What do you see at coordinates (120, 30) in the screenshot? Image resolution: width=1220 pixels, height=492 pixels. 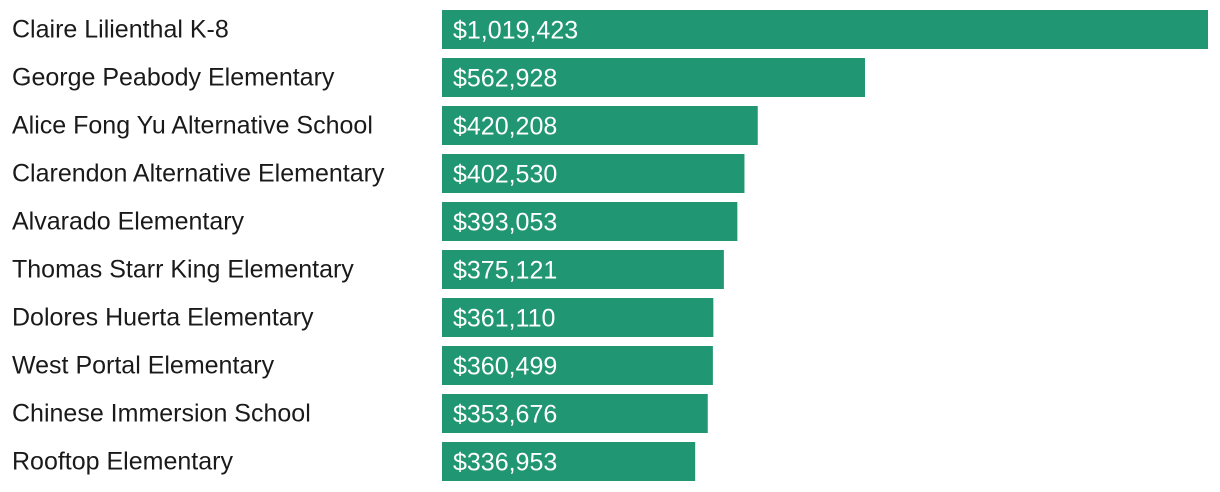 I see `category-label: Claire Lilienthal K-8` at bounding box center [120, 30].